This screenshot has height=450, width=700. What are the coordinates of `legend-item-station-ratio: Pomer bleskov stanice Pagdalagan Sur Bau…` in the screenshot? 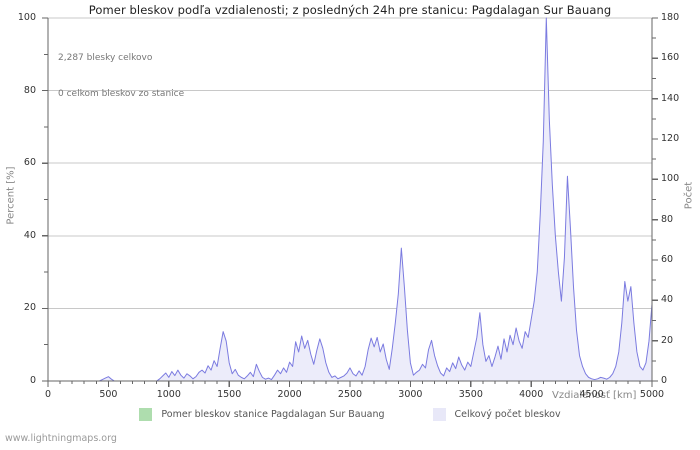 It's located at (262, 414).